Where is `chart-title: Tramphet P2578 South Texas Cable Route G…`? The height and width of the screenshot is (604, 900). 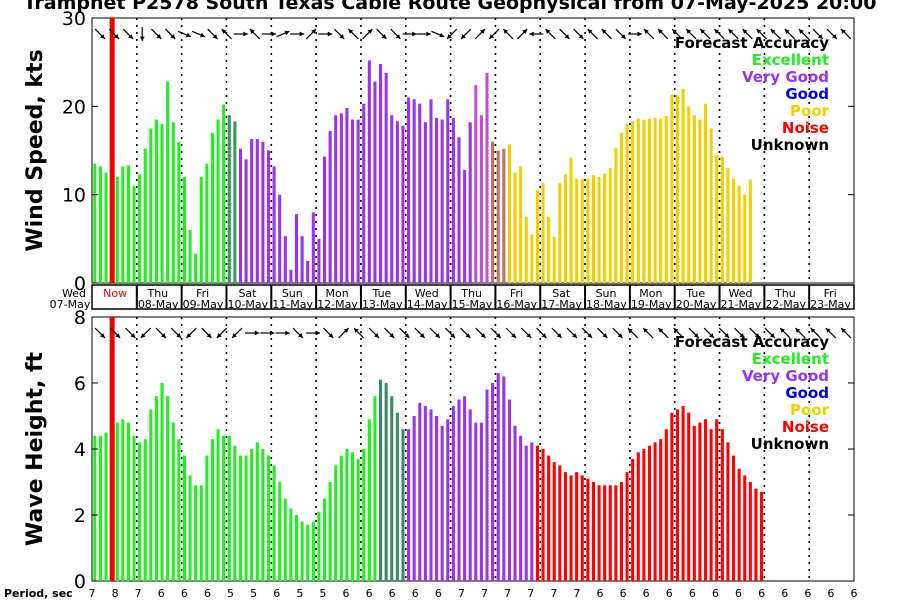 chart-title: Tramphet P2578 South Texas Cable Route G… is located at coordinates (450, 7).